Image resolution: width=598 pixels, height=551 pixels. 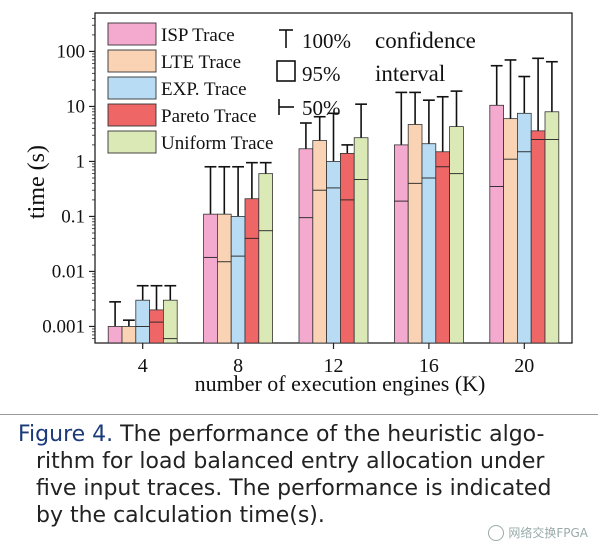 I want to click on watermark: 网络交换FPGA, so click(x=538, y=532).